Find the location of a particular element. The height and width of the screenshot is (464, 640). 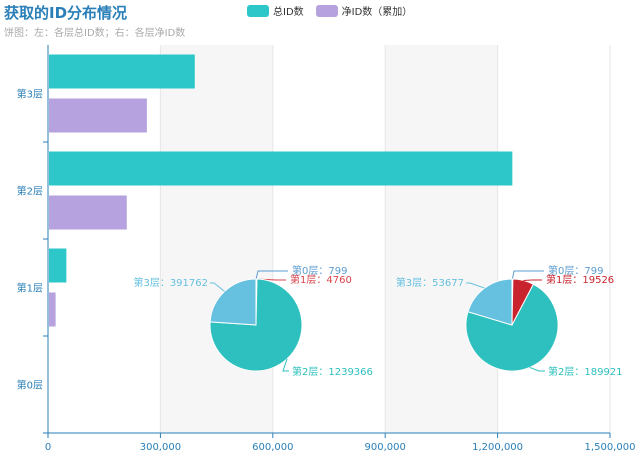

x-tick-label: 0 is located at coordinates (48, 447).